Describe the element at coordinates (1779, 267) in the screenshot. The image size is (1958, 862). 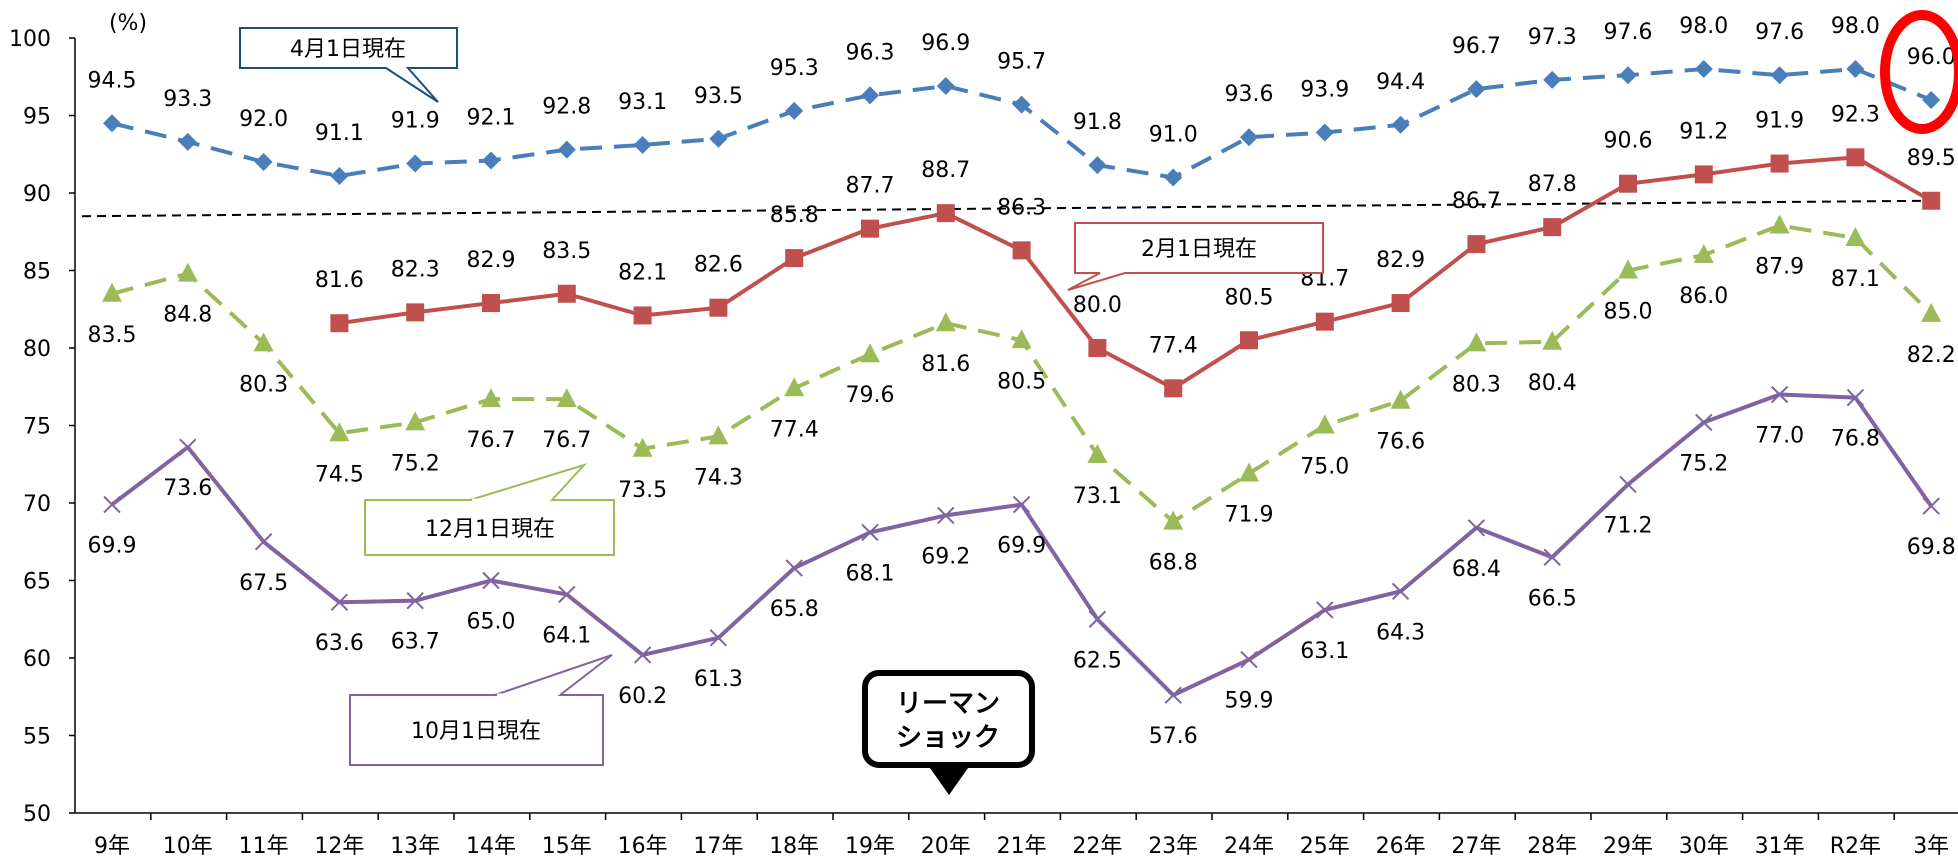
I see `data-label: 87.9` at that location.